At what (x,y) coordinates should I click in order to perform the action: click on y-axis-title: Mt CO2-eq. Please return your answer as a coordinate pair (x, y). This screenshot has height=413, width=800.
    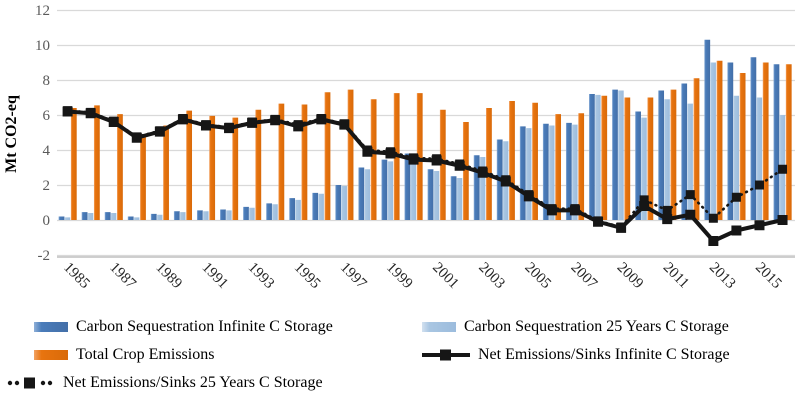
    Looking at the image, I should click on (11, 134).